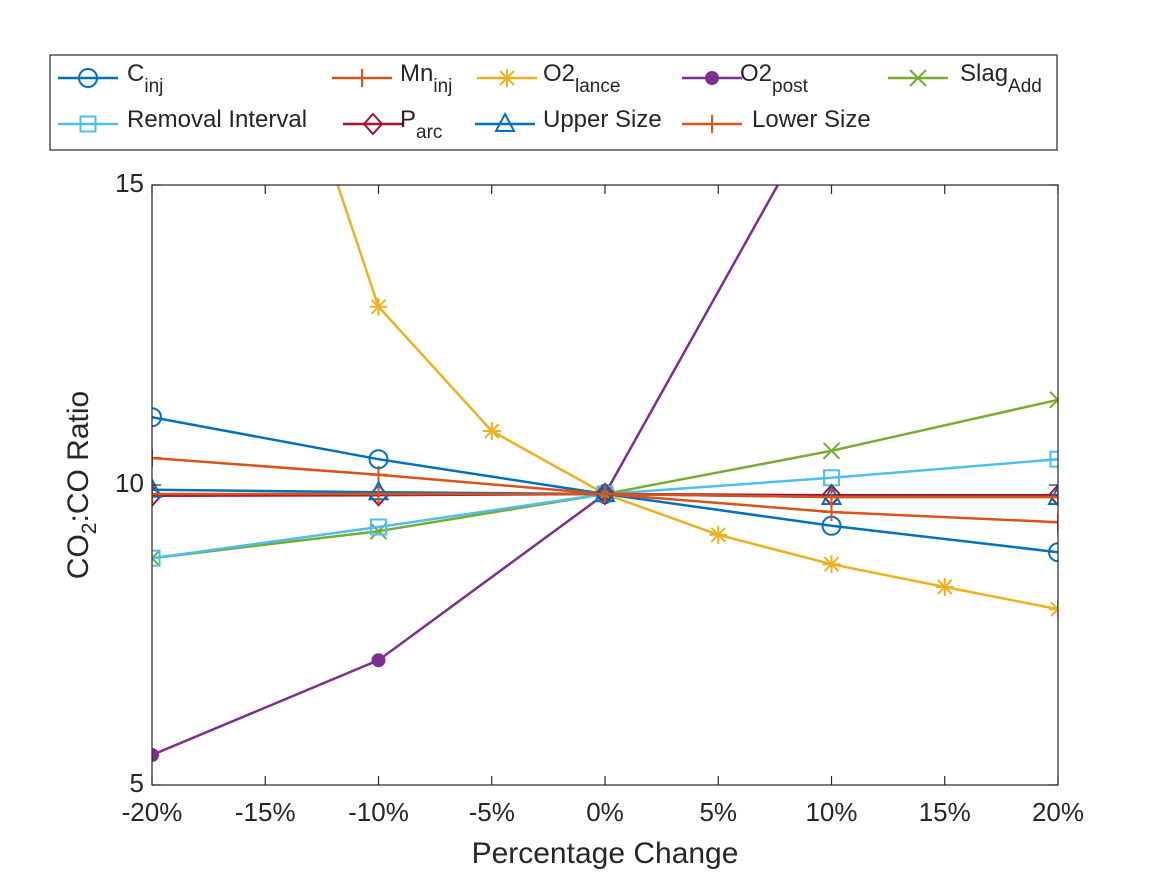 Image resolution: width=1167 pixels, height=875 pixels. I want to click on legend-subscript: Add, so click(1025, 86).